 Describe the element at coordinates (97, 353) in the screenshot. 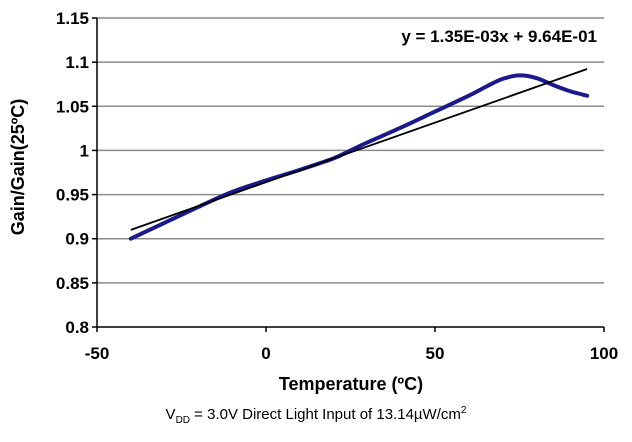

I see `x-tick-label: -50` at that location.